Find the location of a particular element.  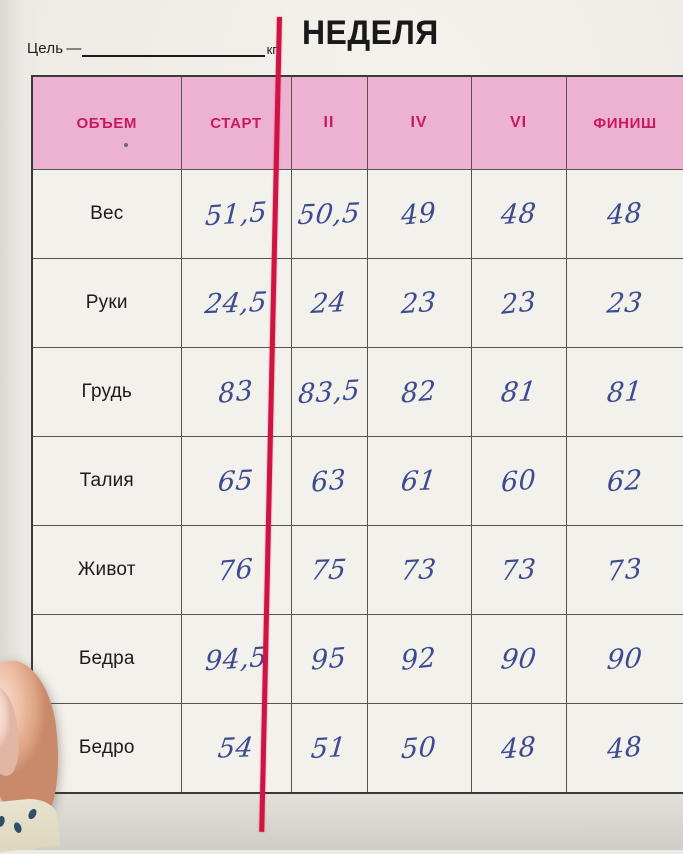

cell-arms-week2: 24 is located at coordinates (329, 303).